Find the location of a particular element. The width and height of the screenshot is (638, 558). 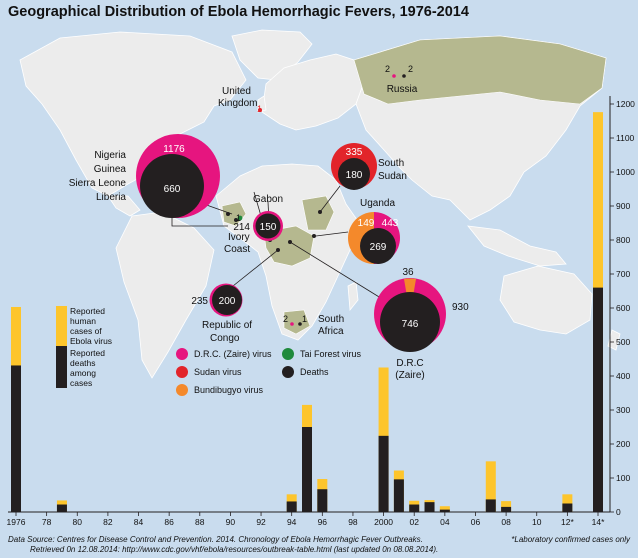

bubble-drc-extra-label: 36 is located at coordinates (408, 272).